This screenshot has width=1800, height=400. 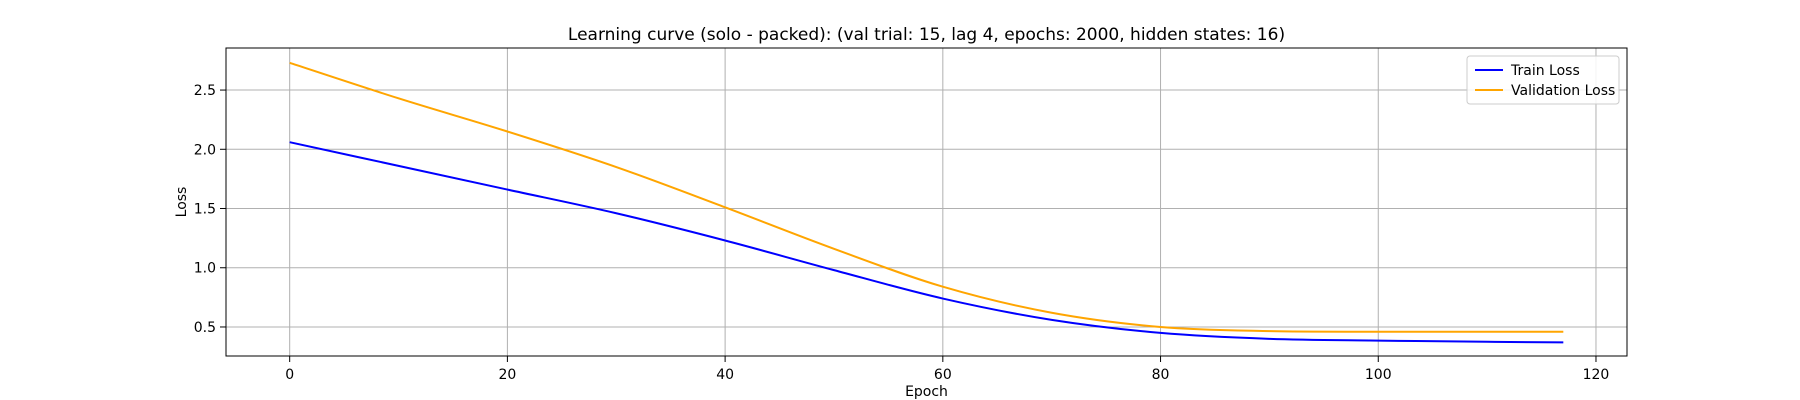 What do you see at coordinates (1378, 375) in the screenshot?
I see `x-tick-label: 100` at bounding box center [1378, 375].